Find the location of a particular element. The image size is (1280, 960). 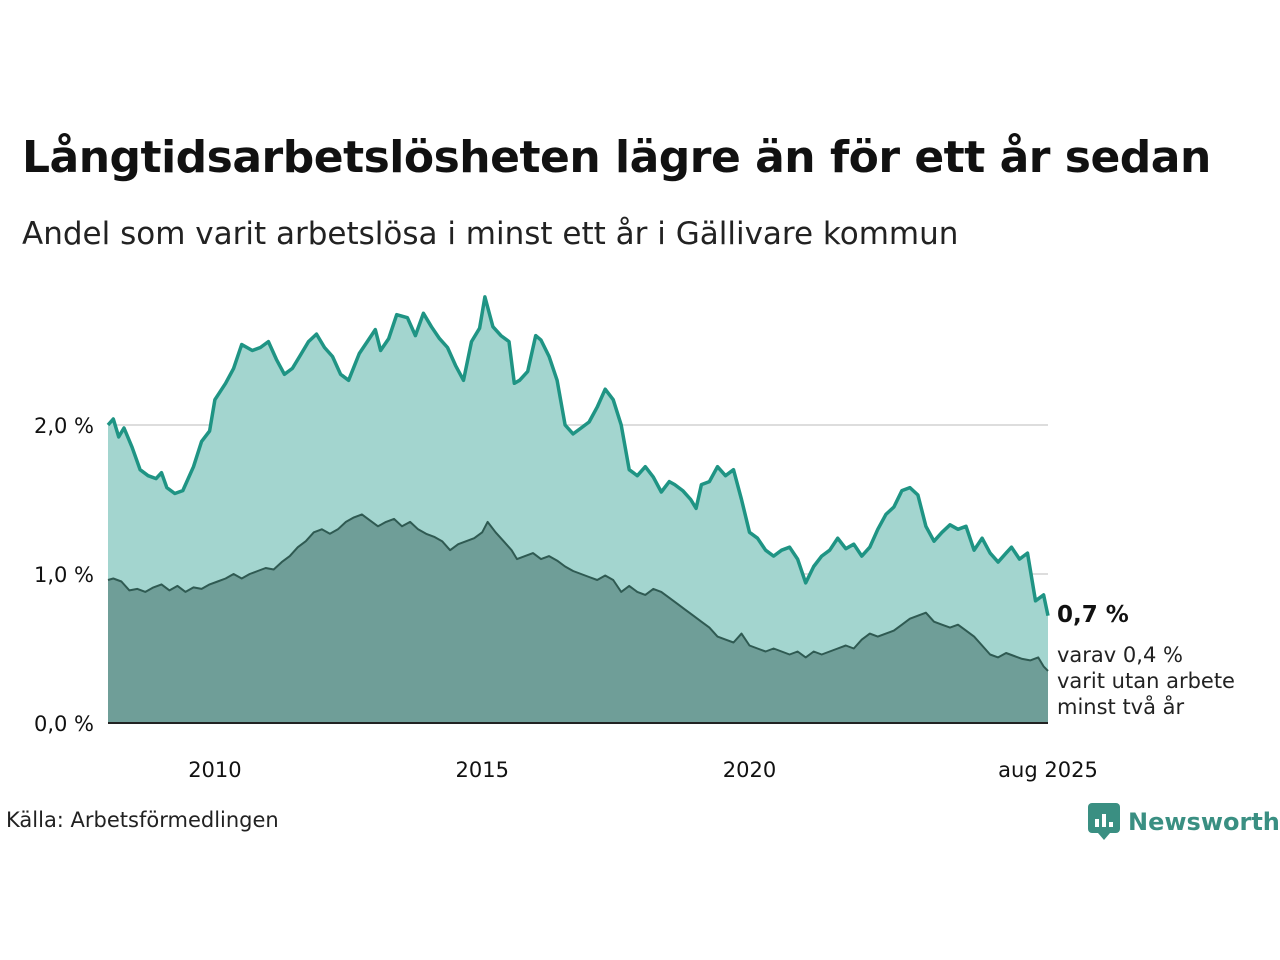

x-tick-label: 2020 is located at coordinates (749, 770).